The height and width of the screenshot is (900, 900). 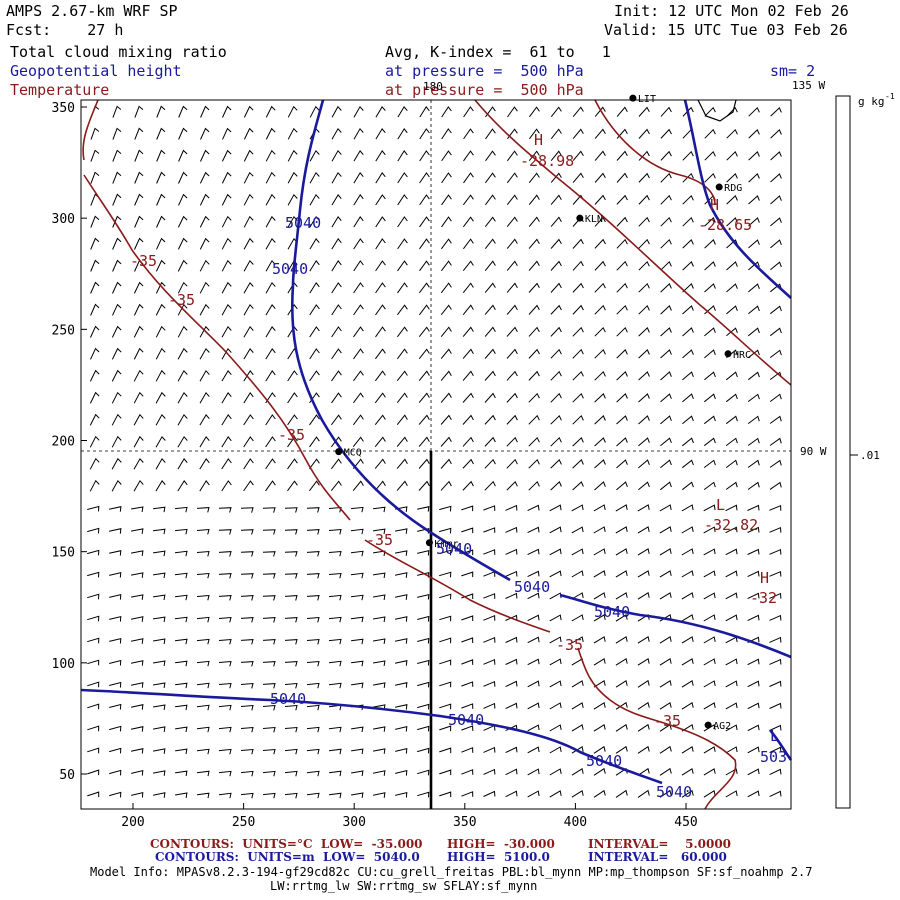 I want to click on y-tick-label: 200, so click(x=63, y=442).